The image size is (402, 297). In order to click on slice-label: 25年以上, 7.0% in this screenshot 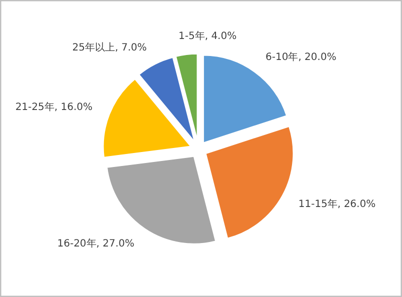, I will do `click(109, 47)`.